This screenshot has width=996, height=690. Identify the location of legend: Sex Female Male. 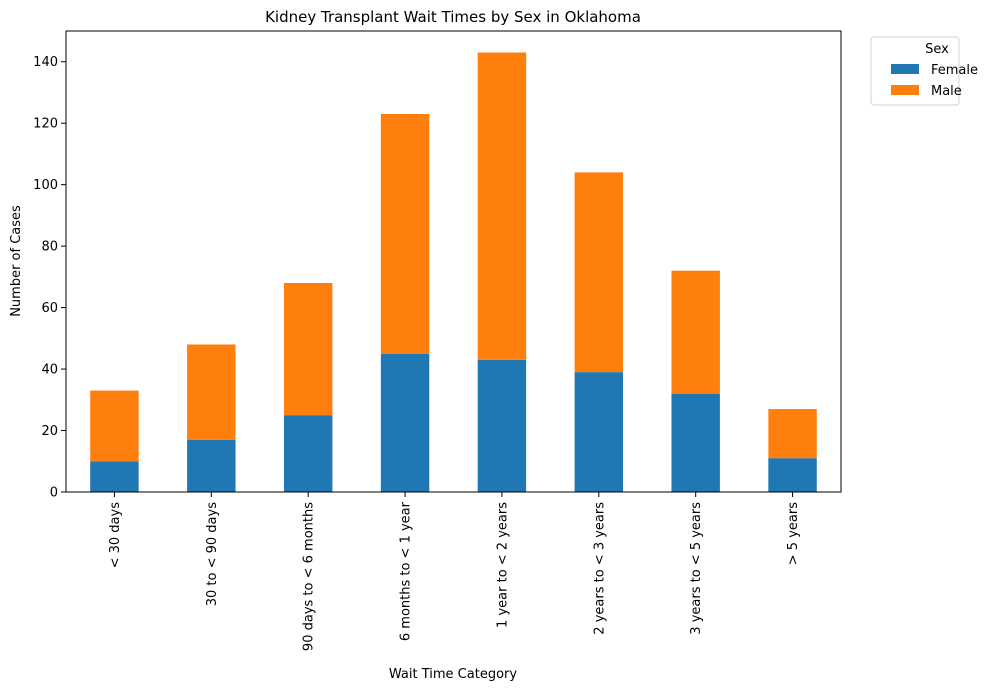
(924, 71).